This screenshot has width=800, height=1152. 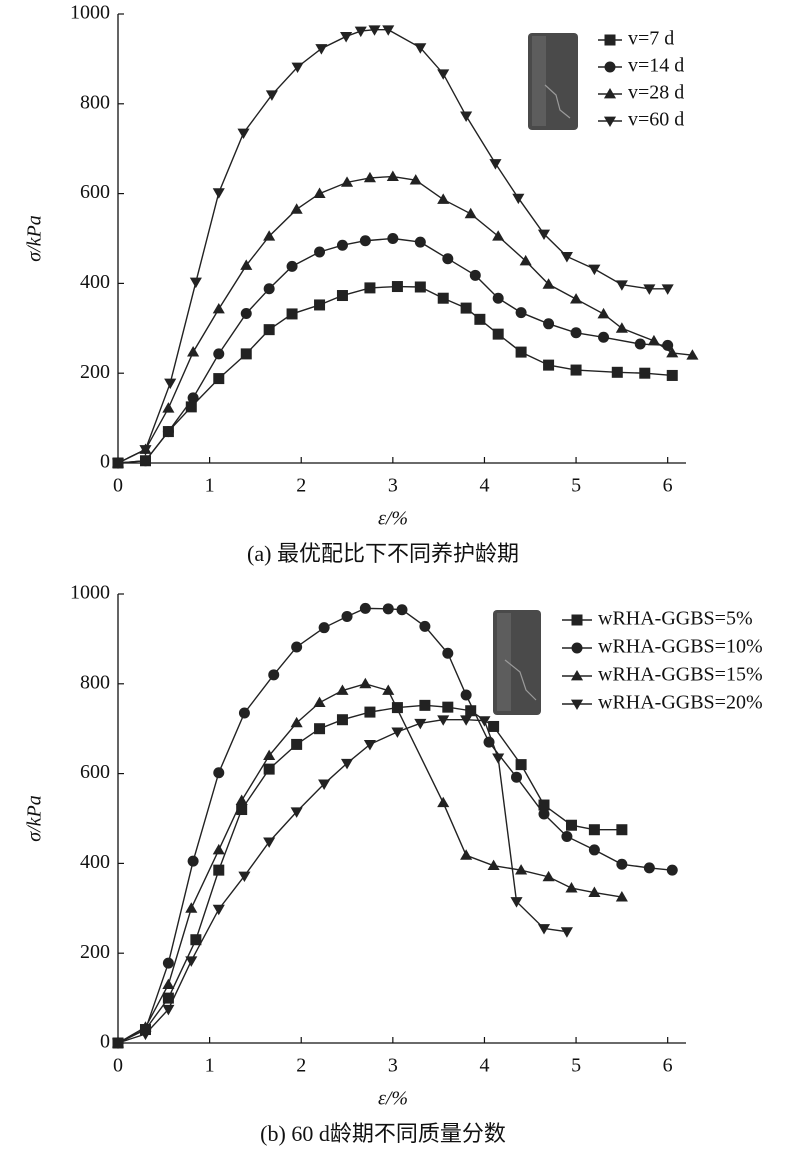 What do you see at coordinates (656, 66) in the screenshot?
I see `legend-label: v=14 d` at bounding box center [656, 66].